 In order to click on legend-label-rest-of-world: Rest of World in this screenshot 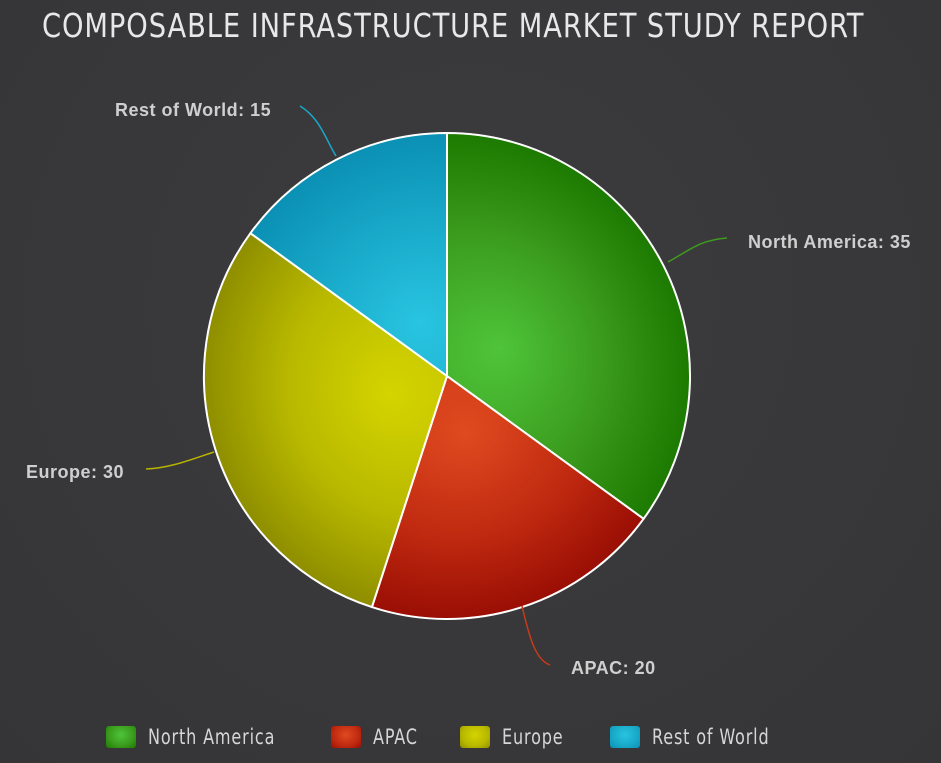, I will do `click(711, 737)`.